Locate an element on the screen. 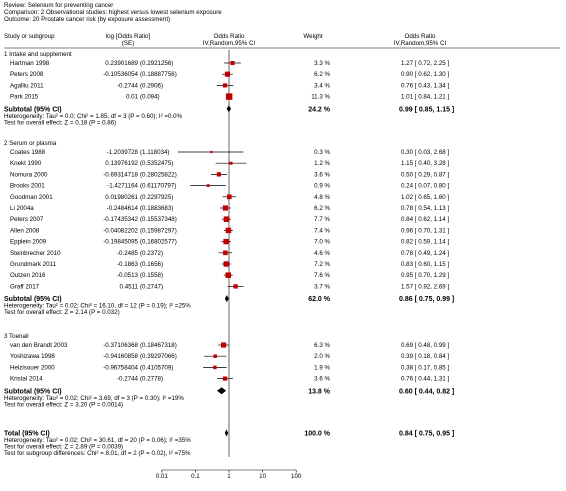 This screenshot has height=491, width=566. study-logor: -0.2485 is located at coordinates (128, 253).